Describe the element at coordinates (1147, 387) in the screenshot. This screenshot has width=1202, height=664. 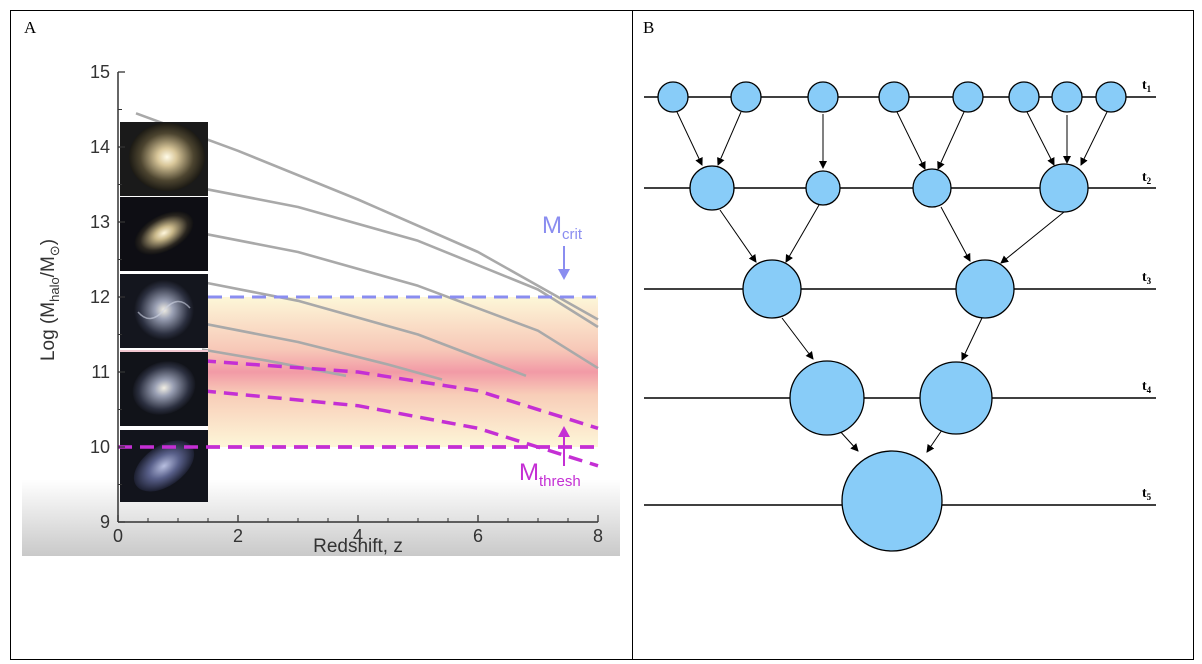
I see `time-label-t4: t4` at that location.